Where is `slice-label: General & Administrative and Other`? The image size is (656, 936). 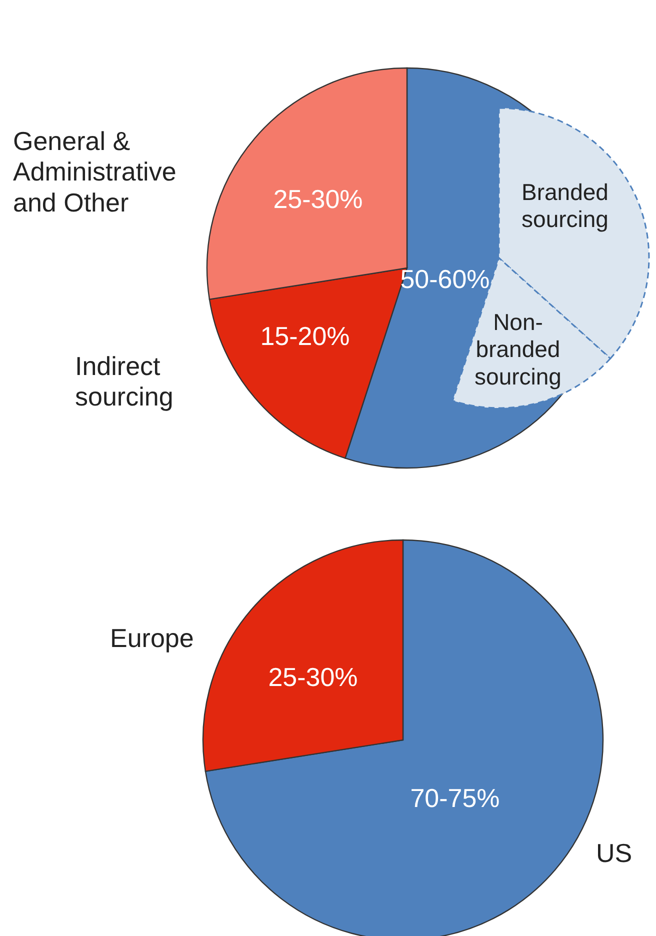
slice-label: General & Administrative and Other is located at coordinates (94, 172).